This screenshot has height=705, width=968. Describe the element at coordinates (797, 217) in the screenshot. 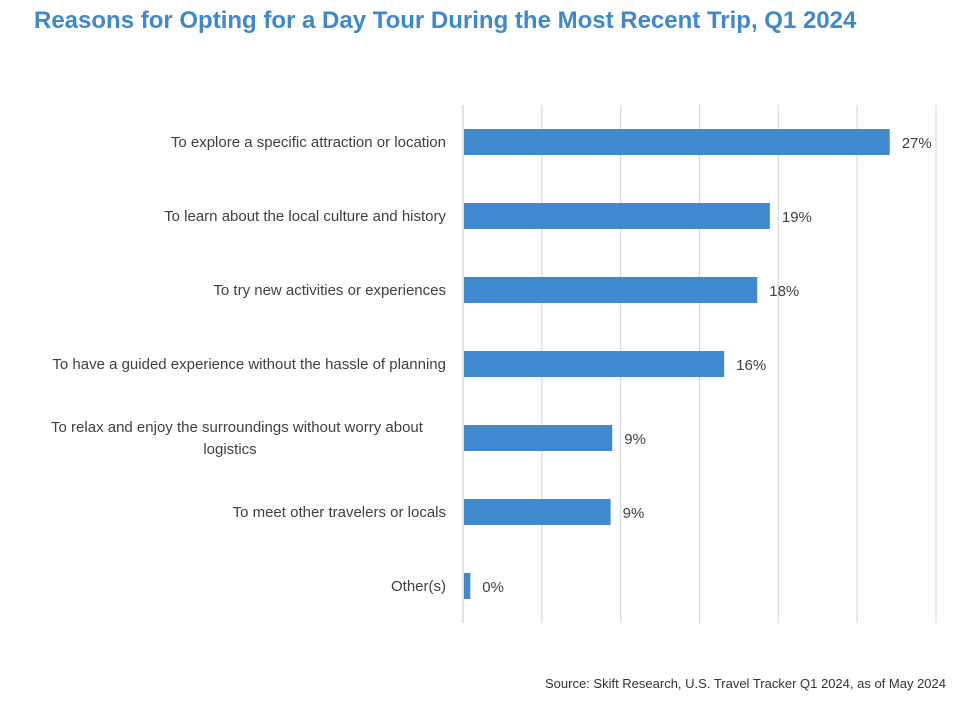

I see `data-label: 19%` at that location.